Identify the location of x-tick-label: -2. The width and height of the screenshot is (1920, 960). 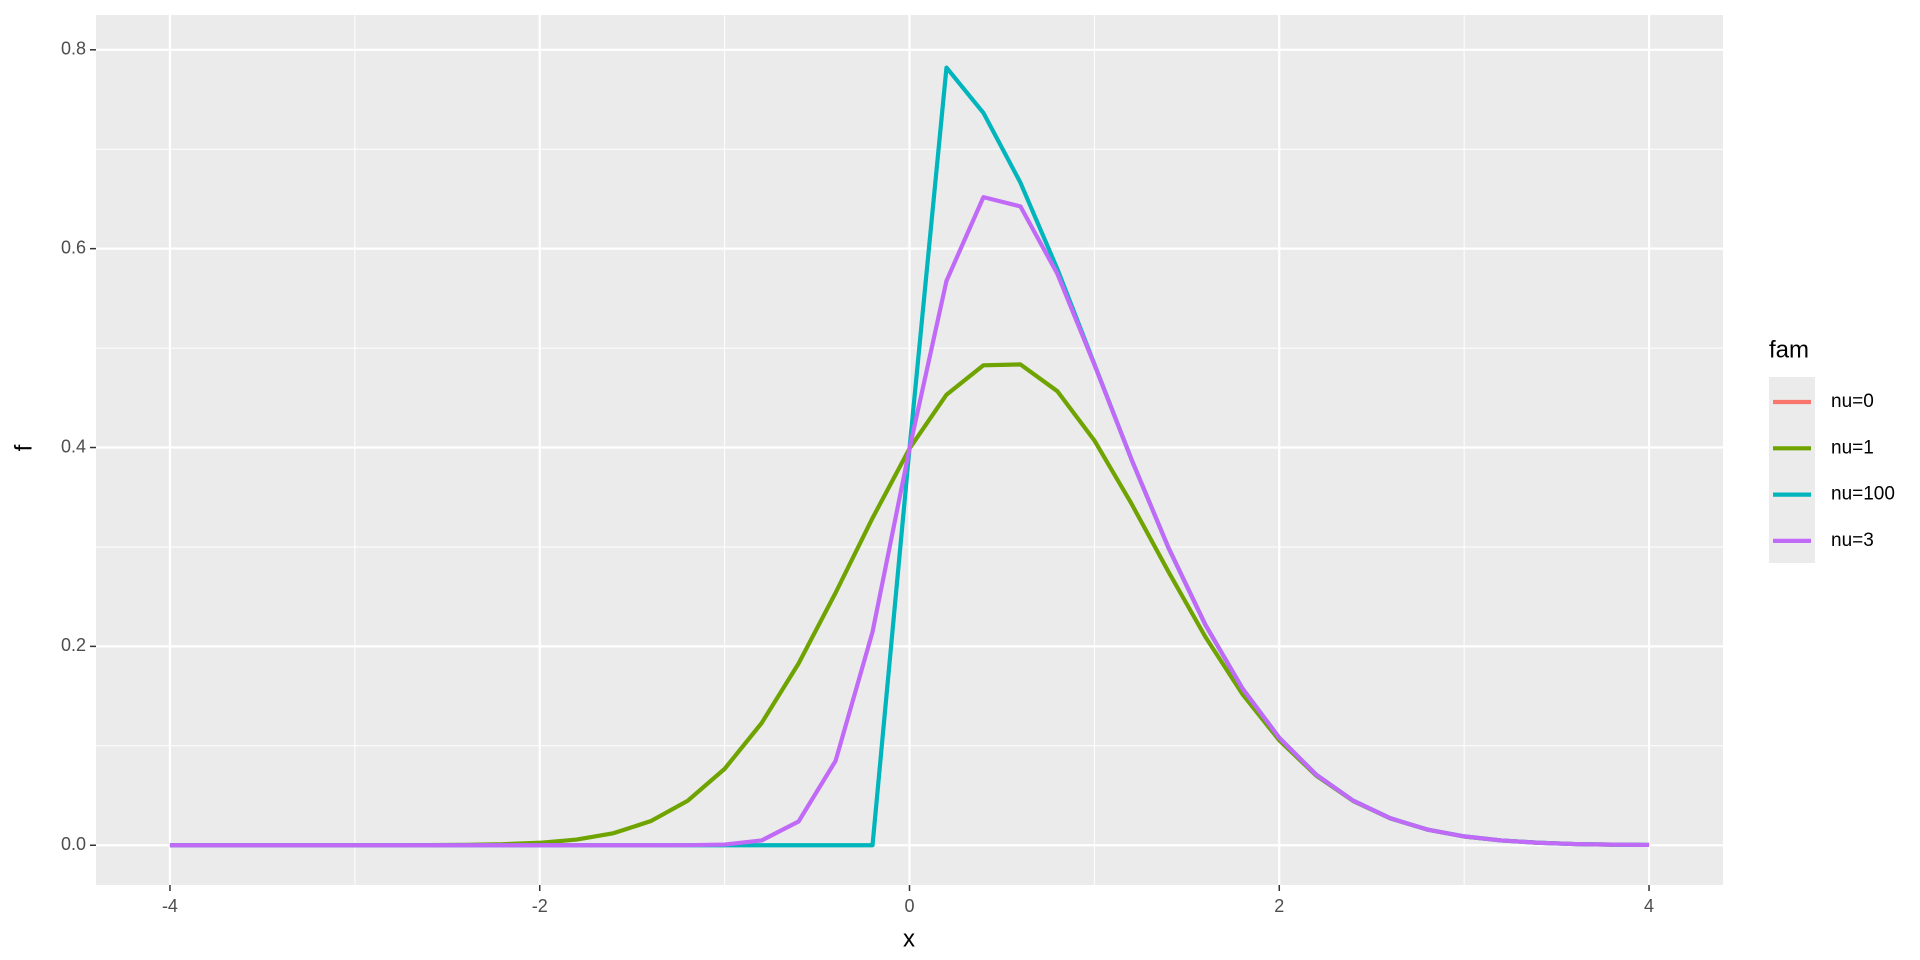
(540, 906).